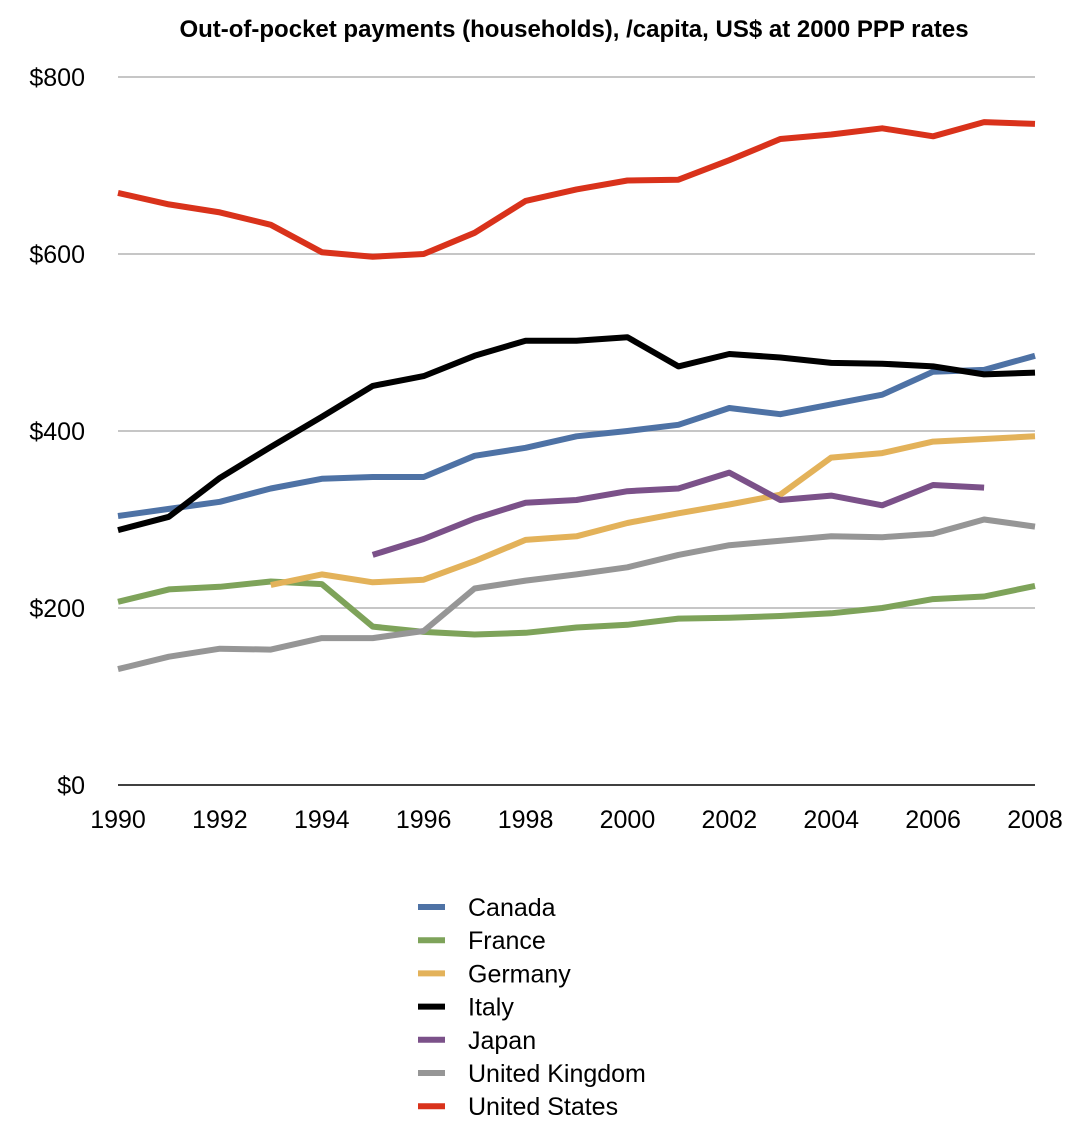 This screenshot has height=1125, width=1083. I want to click on y-tick-label: $200, so click(57, 609).